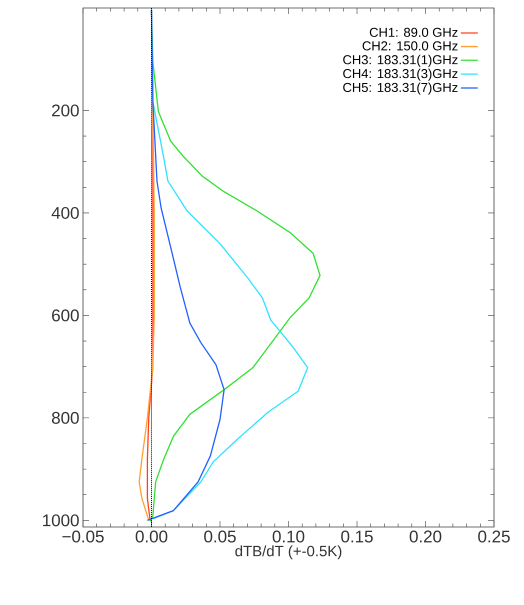  What do you see at coordinates (400, 88) in the screenshot?
I see `legend-label: CH5: 183.31(7)GHz` at bounding box center [400, 88].